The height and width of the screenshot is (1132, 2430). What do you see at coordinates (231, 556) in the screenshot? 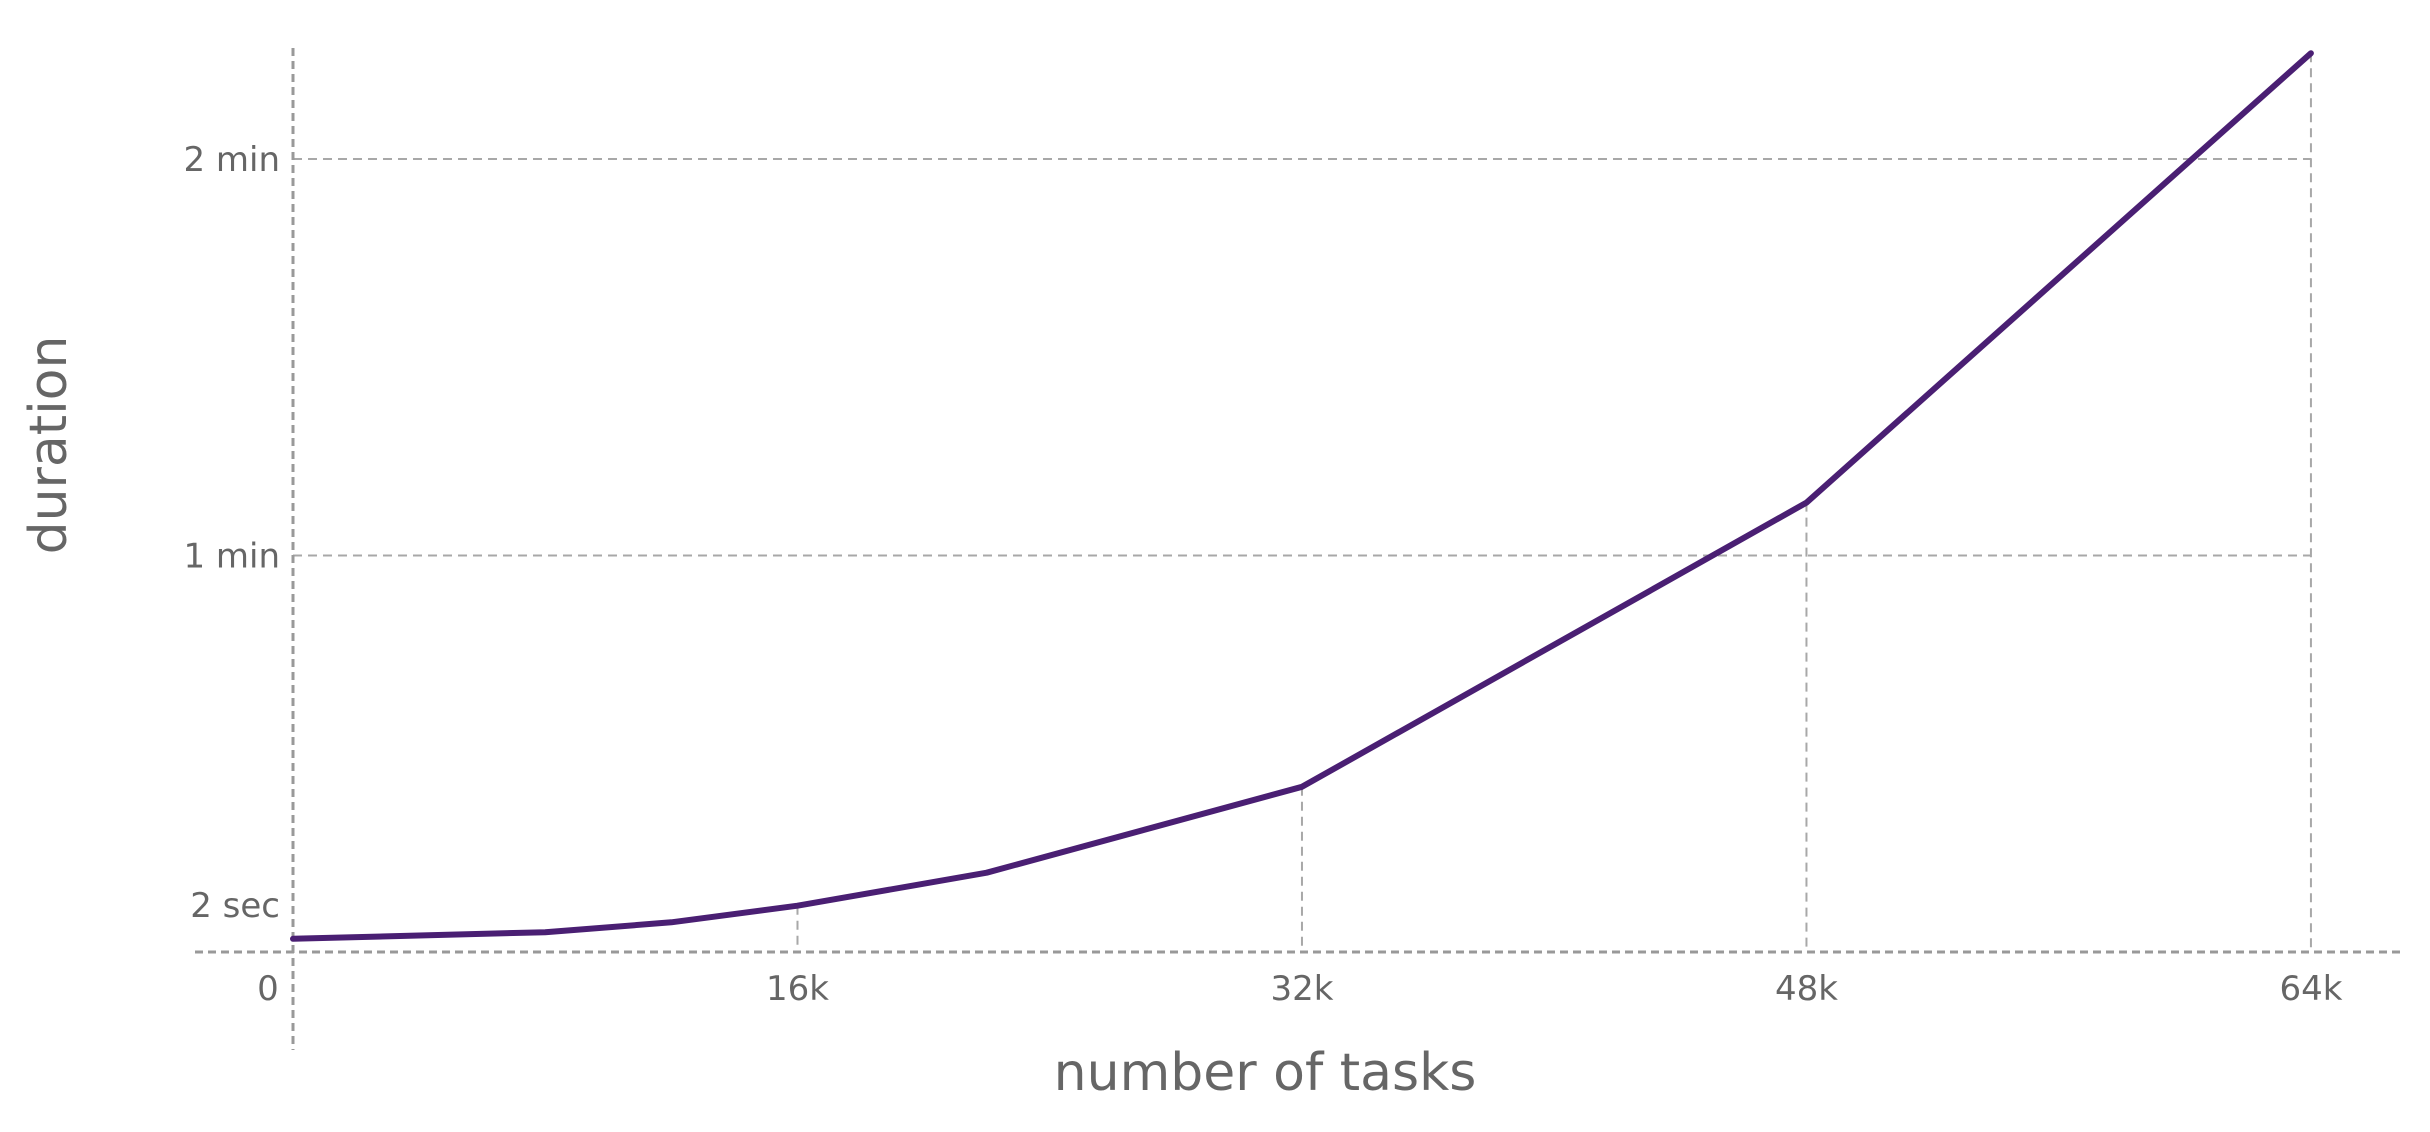
I see `y-tick-label: 1 min` at bounding box center [231, 556].